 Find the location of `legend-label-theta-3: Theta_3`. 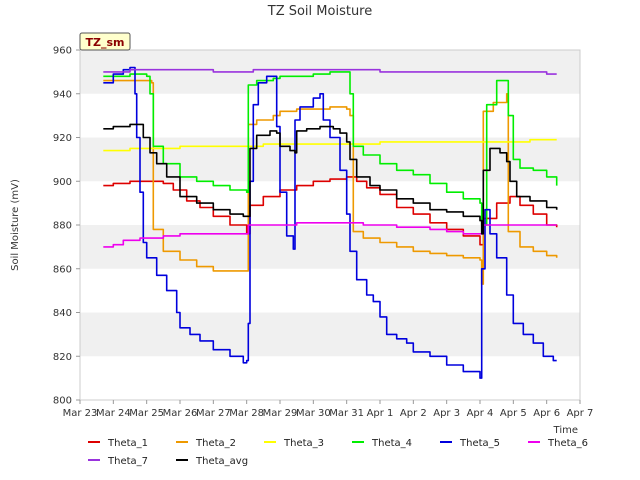

legend-label-theta-3: Theta_3 is located at coordinates (303, 443).